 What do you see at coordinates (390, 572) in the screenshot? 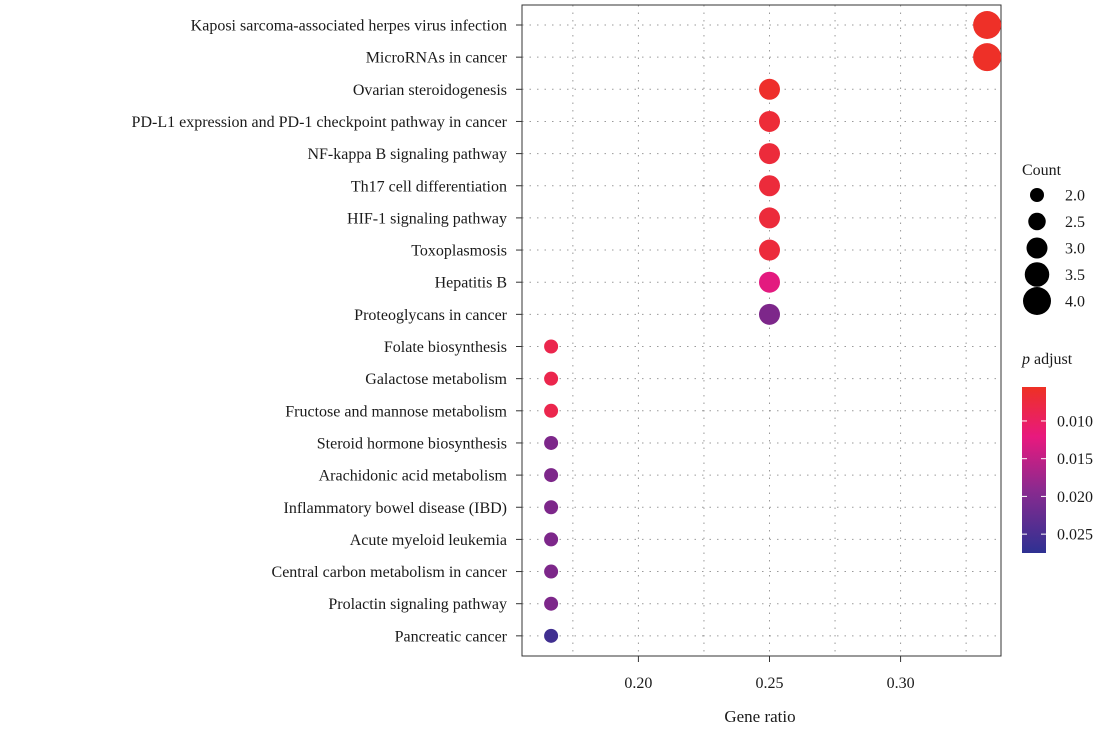
I see `term-label: Central carbon metabolism in cancer` at bounding box center [390, 572].